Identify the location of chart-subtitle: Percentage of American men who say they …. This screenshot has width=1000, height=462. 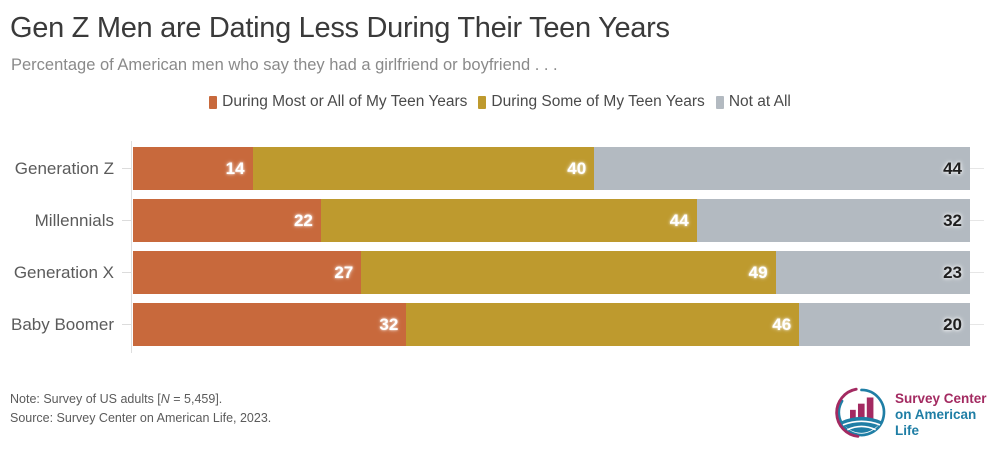
(284, 65).